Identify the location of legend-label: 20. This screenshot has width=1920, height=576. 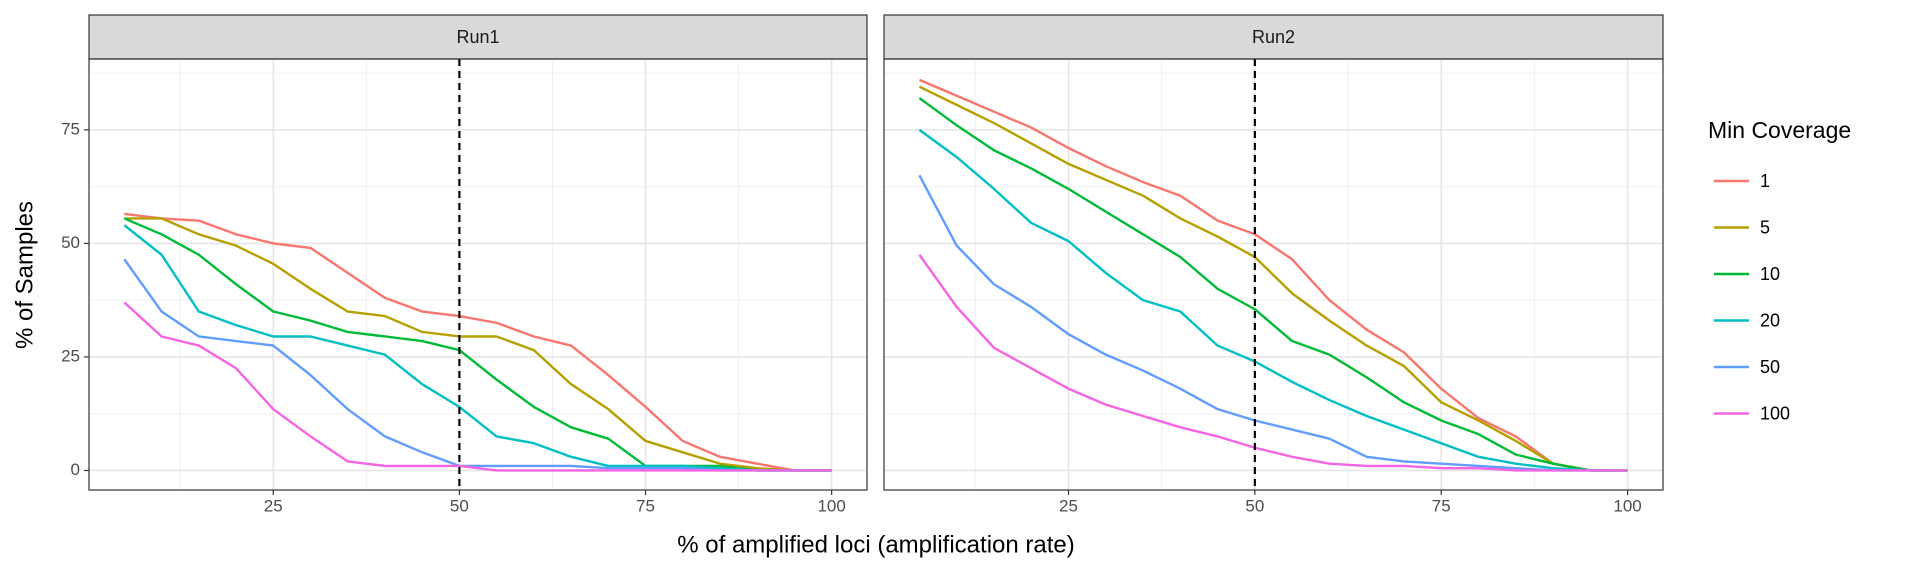
(1770, 320).